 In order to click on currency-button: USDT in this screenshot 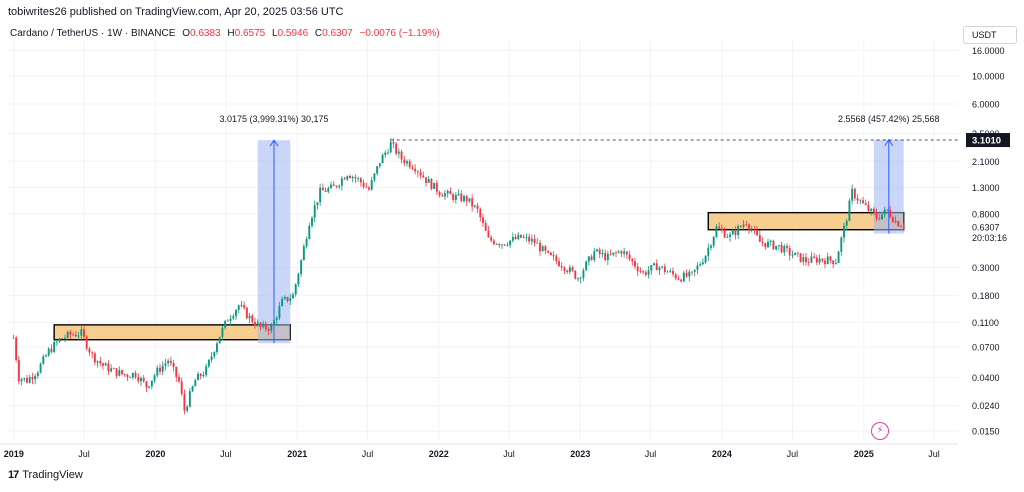, I will do `click(990, 35)`.